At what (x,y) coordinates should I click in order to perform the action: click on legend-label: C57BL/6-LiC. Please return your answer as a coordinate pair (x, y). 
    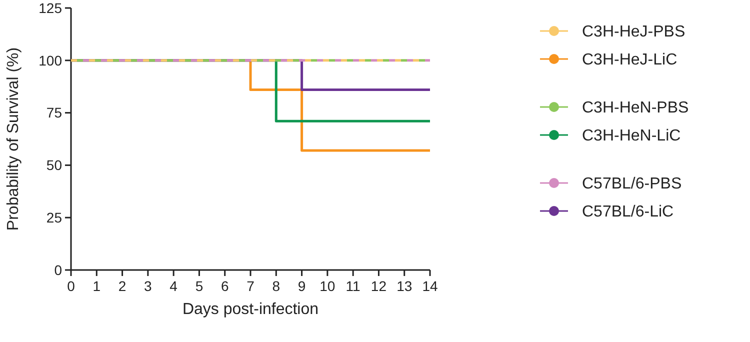
    Looking at the image, I should click on (628, 212).